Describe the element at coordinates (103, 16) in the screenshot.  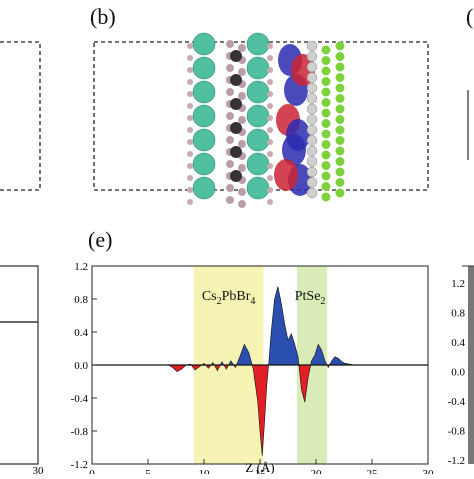
I see `panel-b-label: (b)` at that location.